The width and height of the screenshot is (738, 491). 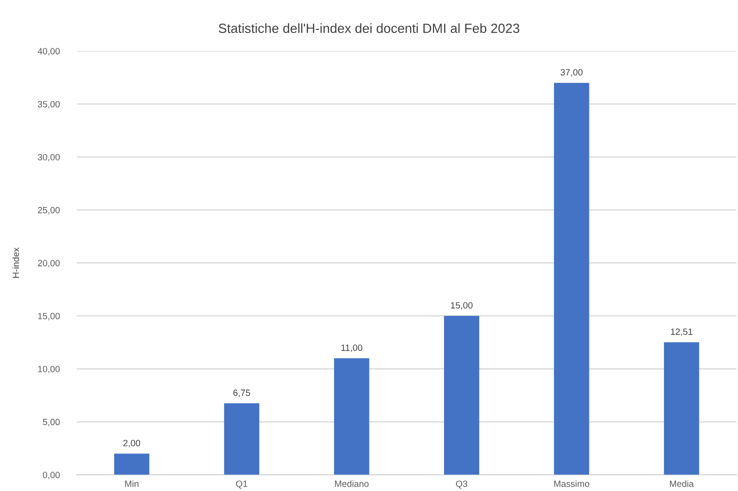 I want to click on x-tick-label: Massimo, so click(x=572, y=483).